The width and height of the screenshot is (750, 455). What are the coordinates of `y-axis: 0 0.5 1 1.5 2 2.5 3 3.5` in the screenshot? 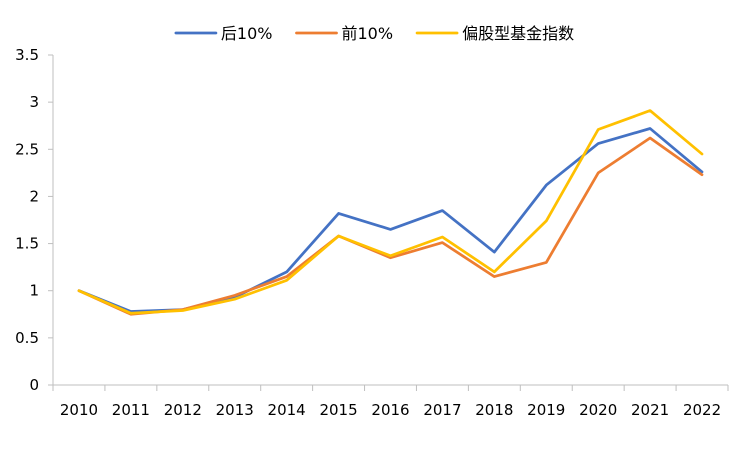 It's located at (34, 220).